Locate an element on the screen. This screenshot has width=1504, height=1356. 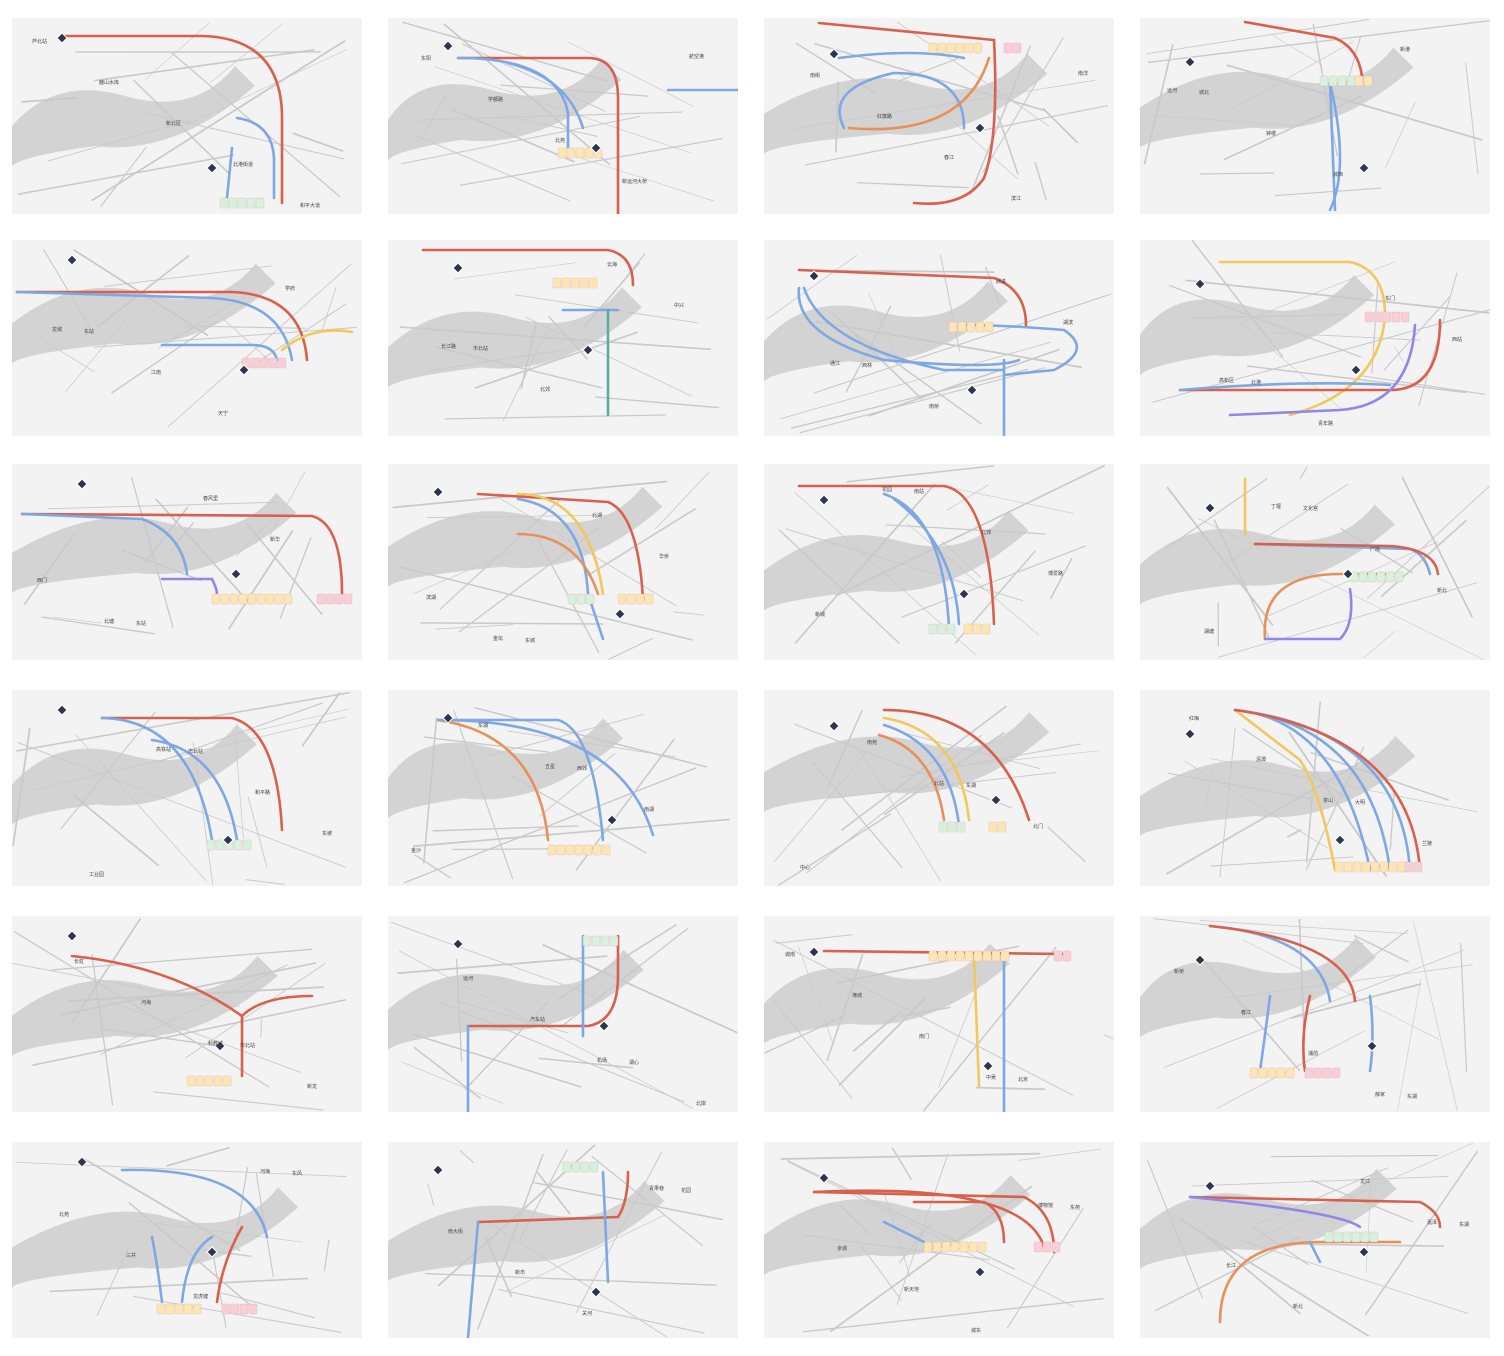
map-panel-10: 东城 北湖 华侨 滨湖 金坛 is located at coordinates (563, 562).